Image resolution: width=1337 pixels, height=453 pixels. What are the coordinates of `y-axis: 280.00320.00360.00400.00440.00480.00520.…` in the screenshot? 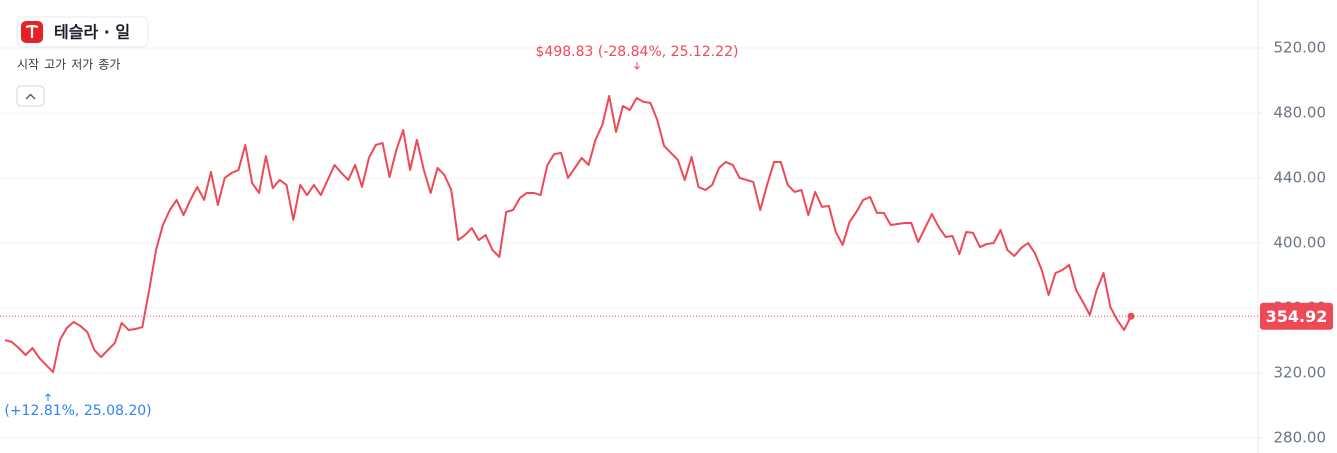 It's located at (1295, 242).